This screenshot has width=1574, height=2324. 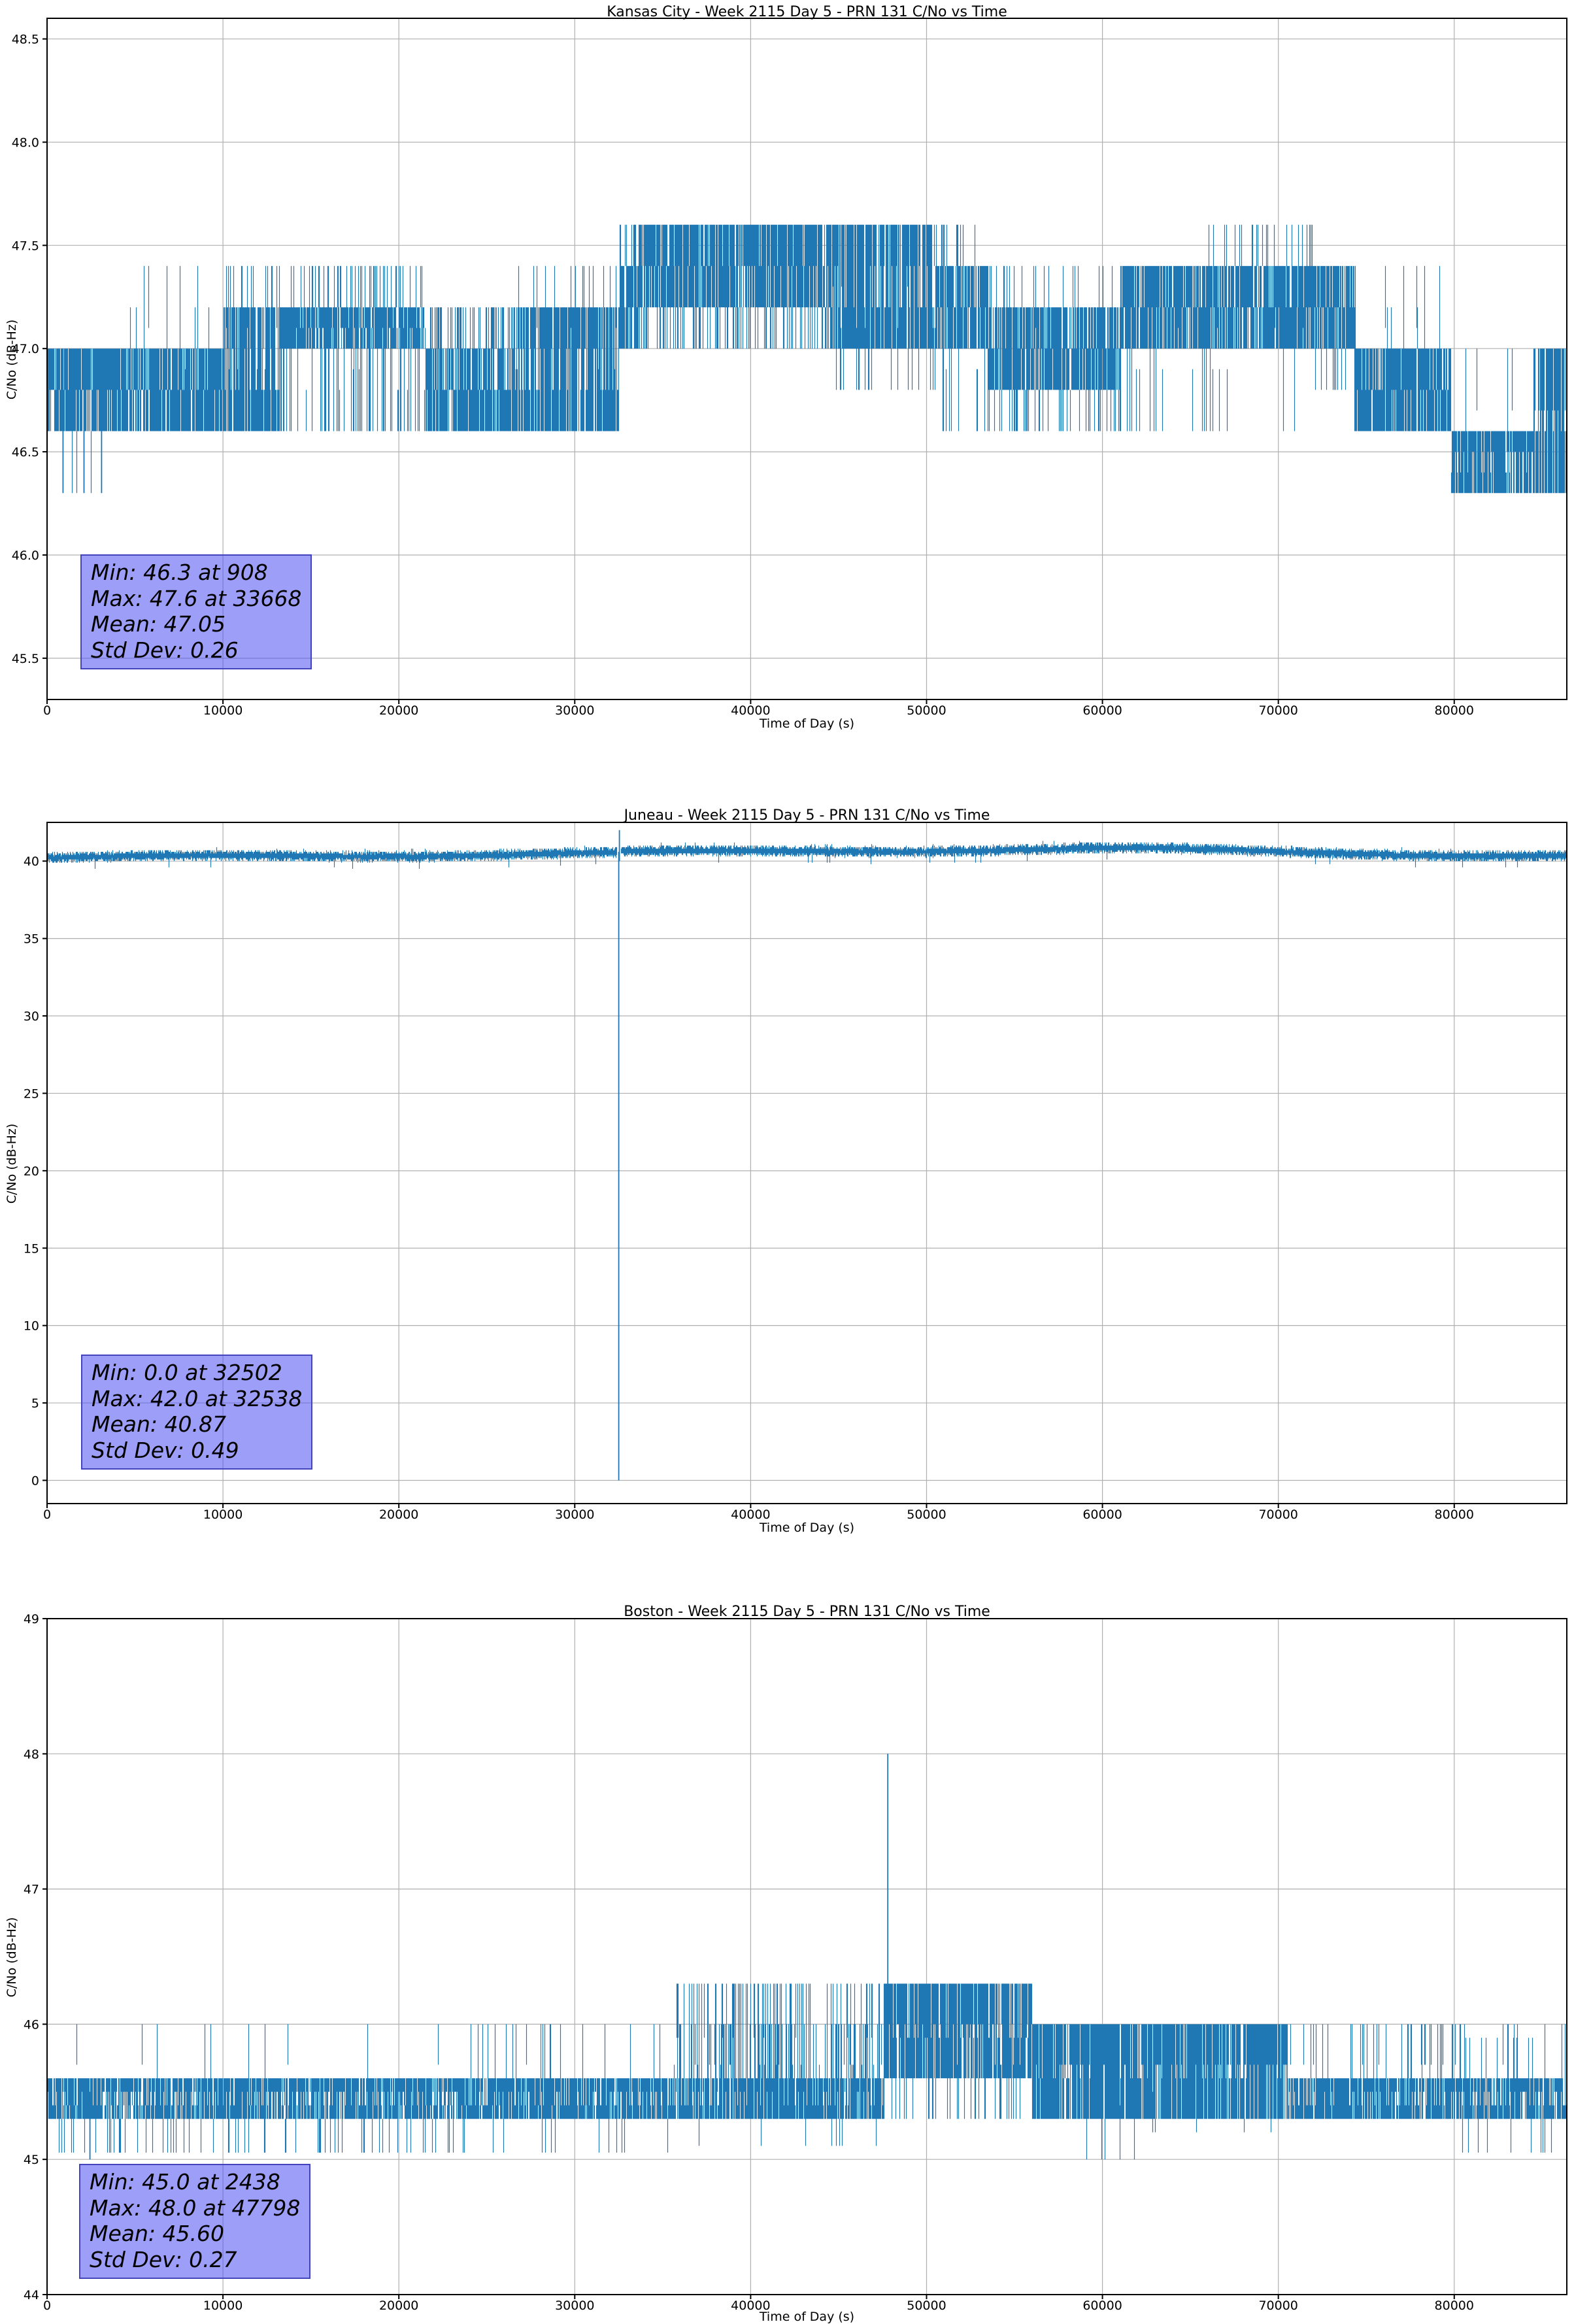 What do you see at coordinates (197, 1398) in the screenshot?
I see `stats-line-max: Max: 42.0 at 32538` at bounding box center [197, 1398].